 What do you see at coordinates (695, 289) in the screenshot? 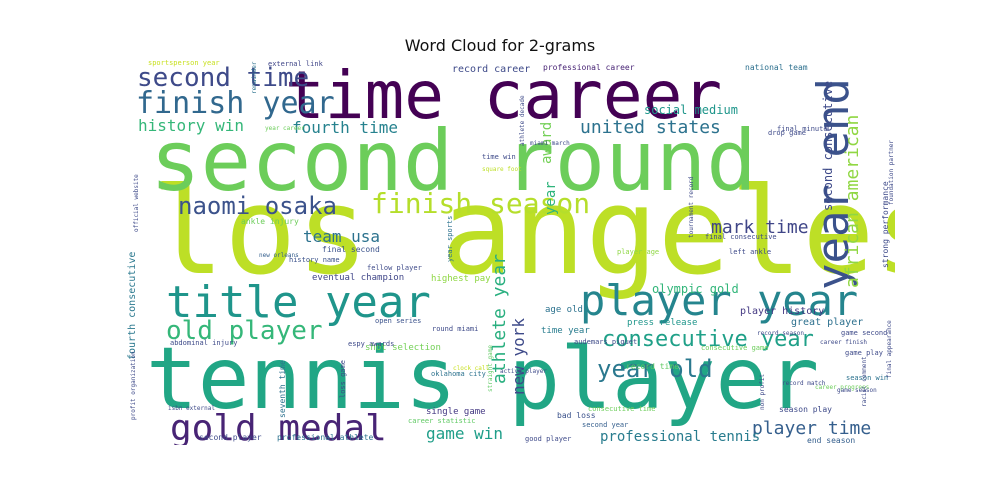
I see `word-olympic-gold: olympic gold` at bounding box center [695, 289].